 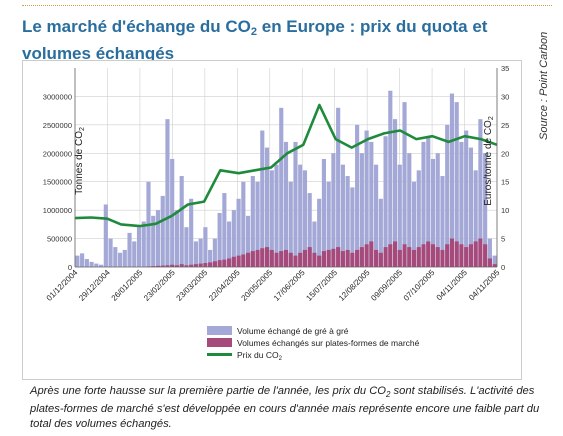 I want to click on x-tick-label: 04/11/2005, so click(x=484, y=285).